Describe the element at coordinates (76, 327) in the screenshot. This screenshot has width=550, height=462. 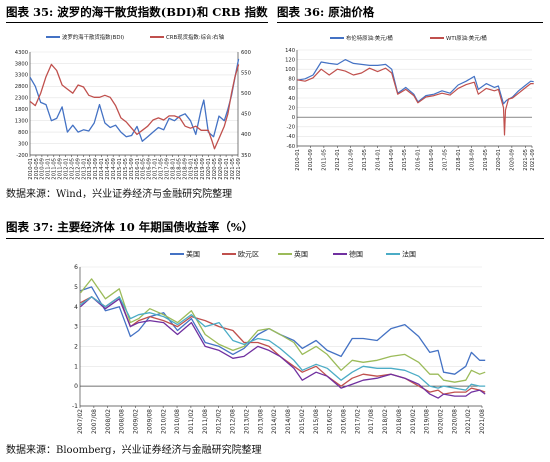
I see `y-tick-label: 3` at that location.